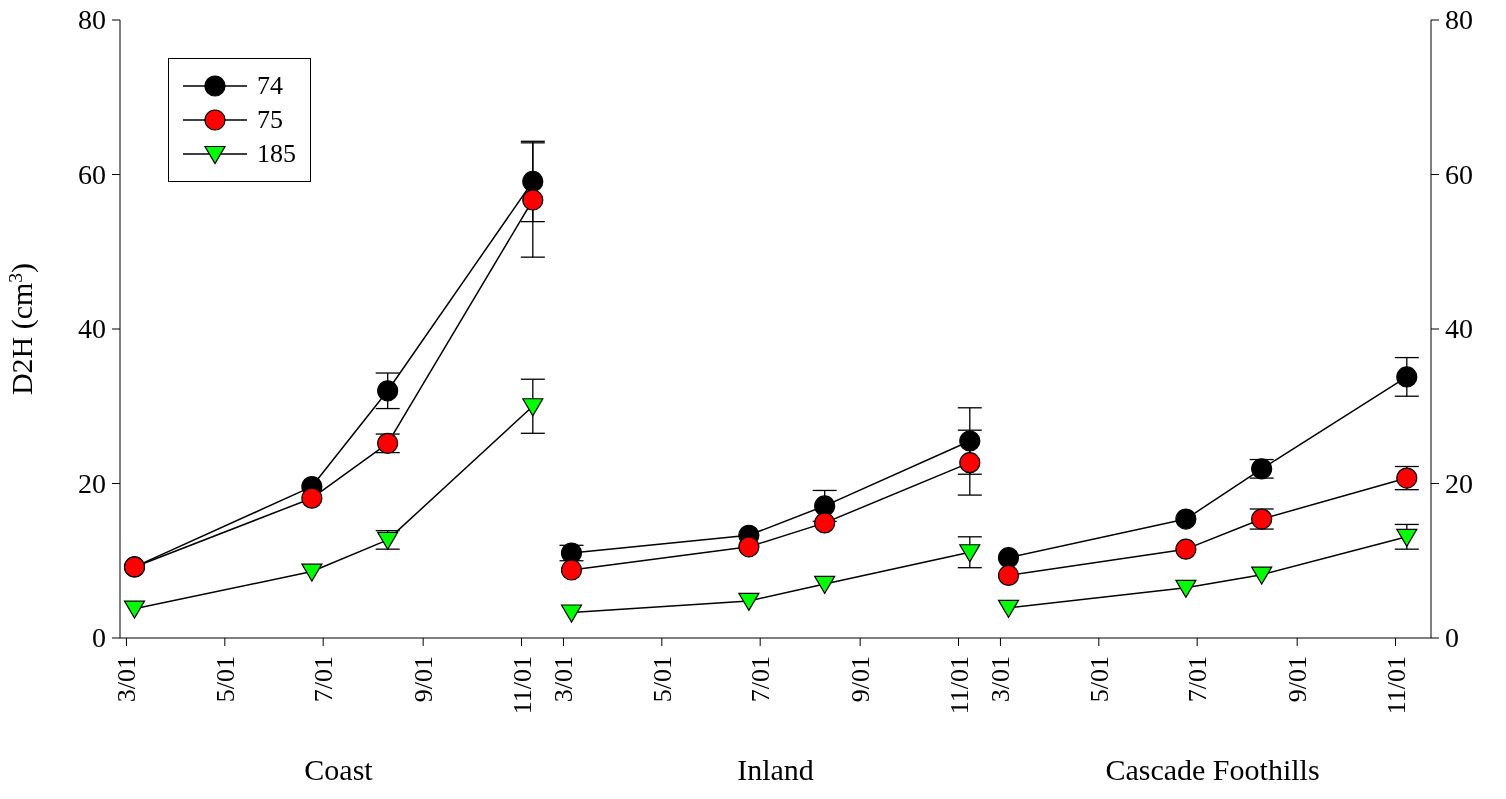 Image resolution: width=1506 pixels, height=799 pixels. I want to click on legend-label: 74, so click(270, 86).